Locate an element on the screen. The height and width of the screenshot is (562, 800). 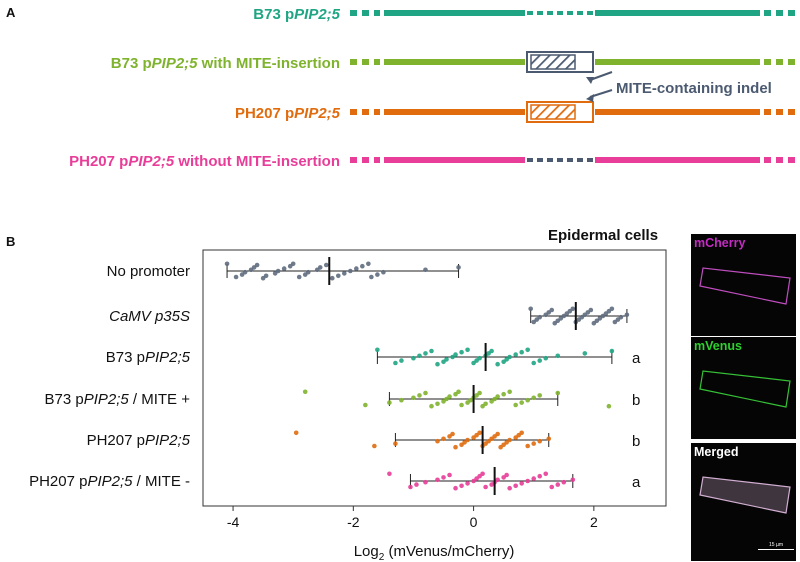
category-label-0: No promoter is located at coordinates (148, 271).